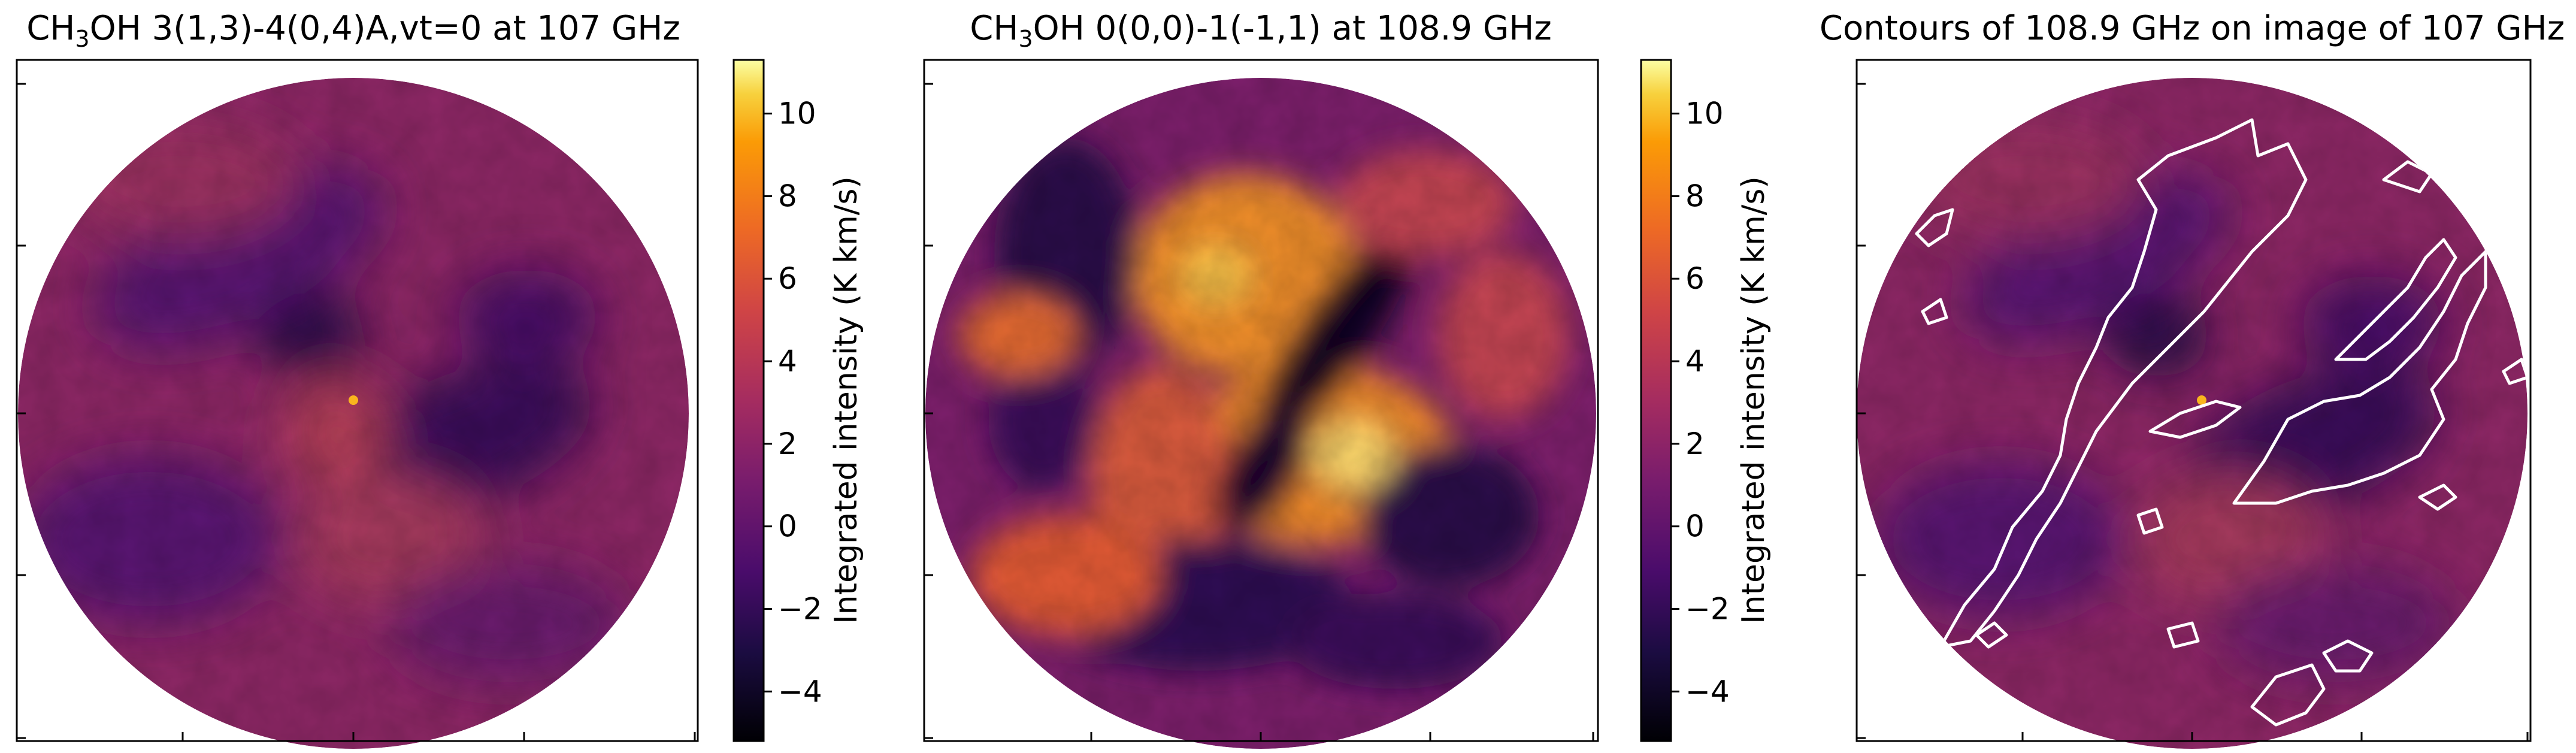  What do you see at coordinates (1695, 361) in the screenshot?
I see `colorbar-2-tick-label: 4` at bounding box center [1695, 361].